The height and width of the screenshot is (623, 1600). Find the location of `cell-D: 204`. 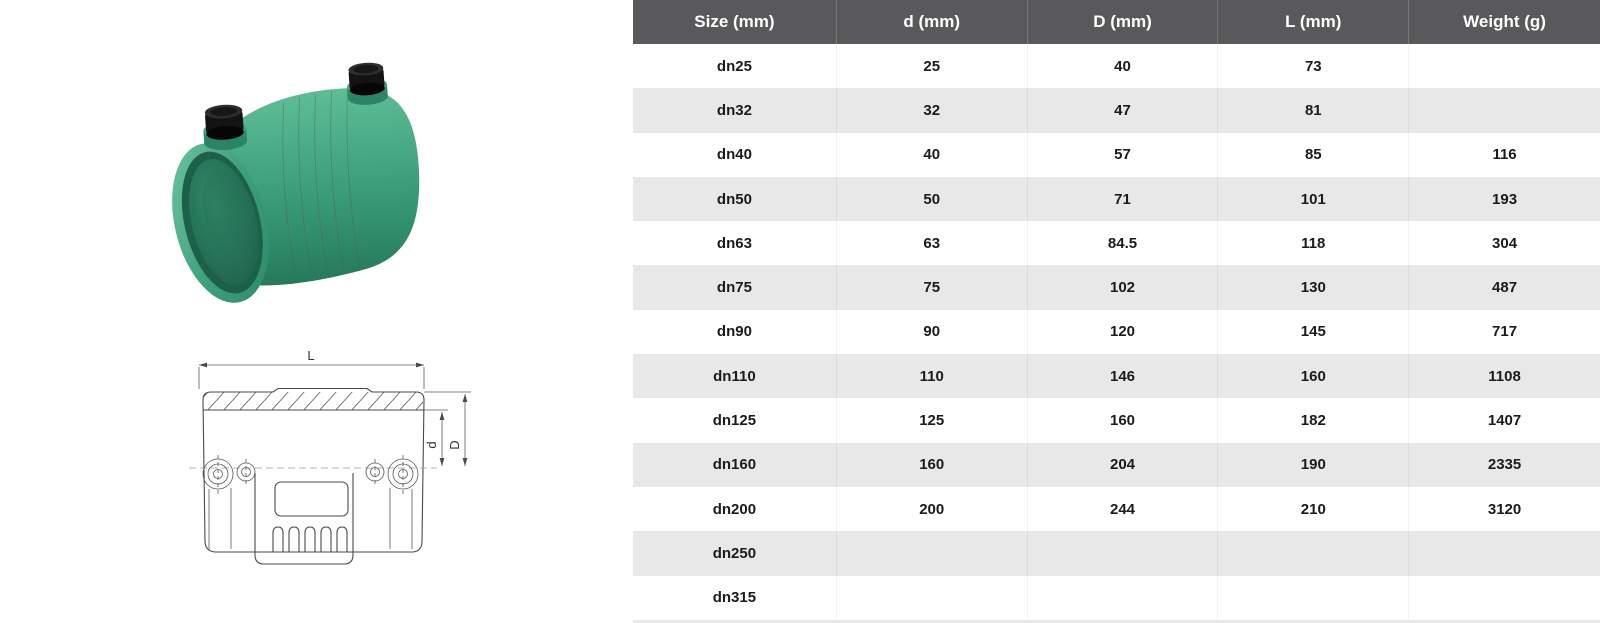

cell-D: 204 is located at coordinates (1123, 464).